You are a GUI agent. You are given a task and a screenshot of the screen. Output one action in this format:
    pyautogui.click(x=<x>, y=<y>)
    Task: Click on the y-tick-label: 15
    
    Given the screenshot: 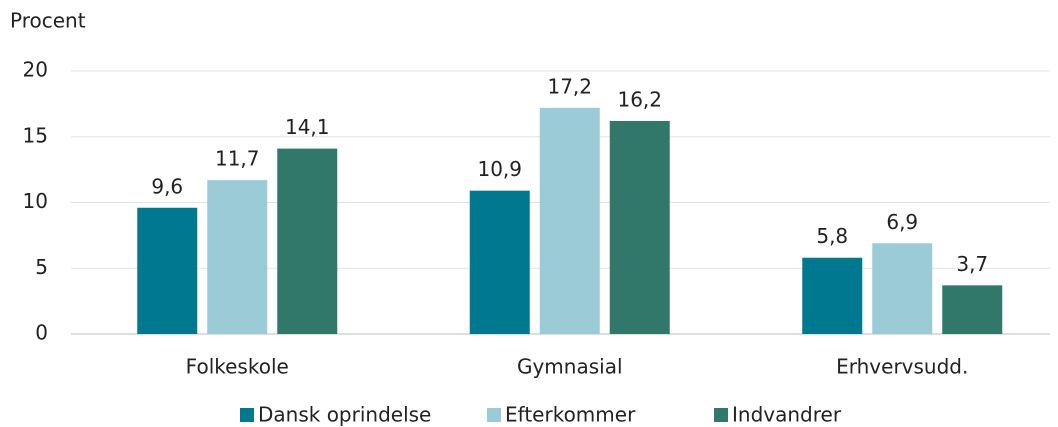 What is the action you would take?
    pyautogui.click(x=35, y=135)
    